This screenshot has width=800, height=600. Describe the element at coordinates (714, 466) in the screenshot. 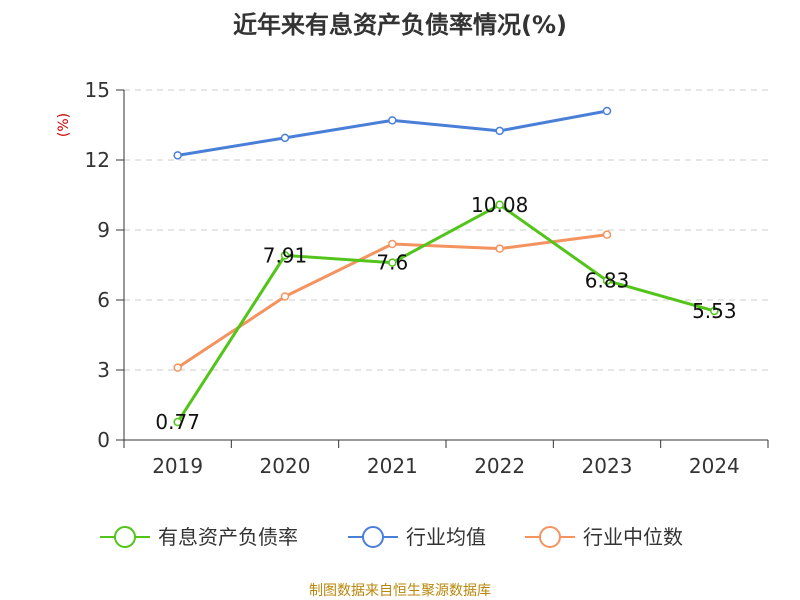

I see `x-tick-label: 2024` at that location.